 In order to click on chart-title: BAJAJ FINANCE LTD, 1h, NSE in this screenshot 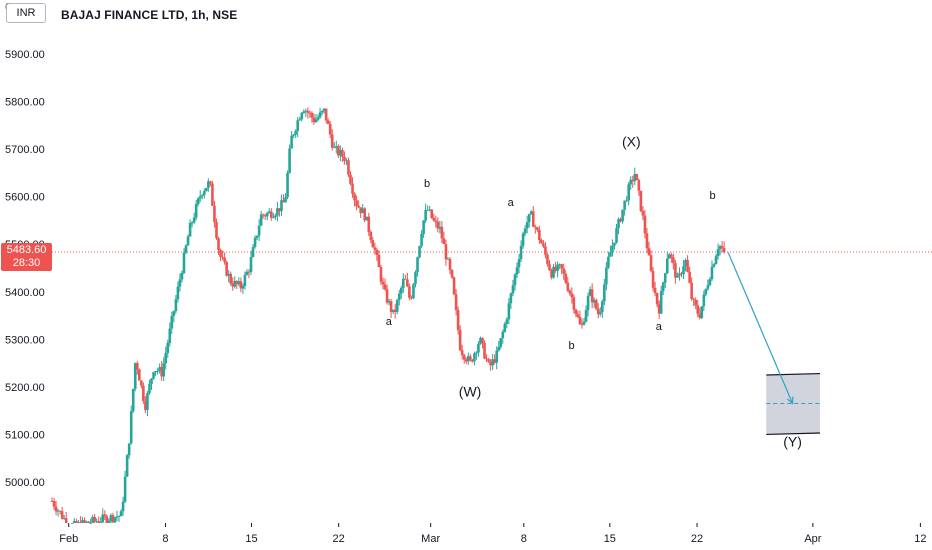, I will do `click(149, 15)`.